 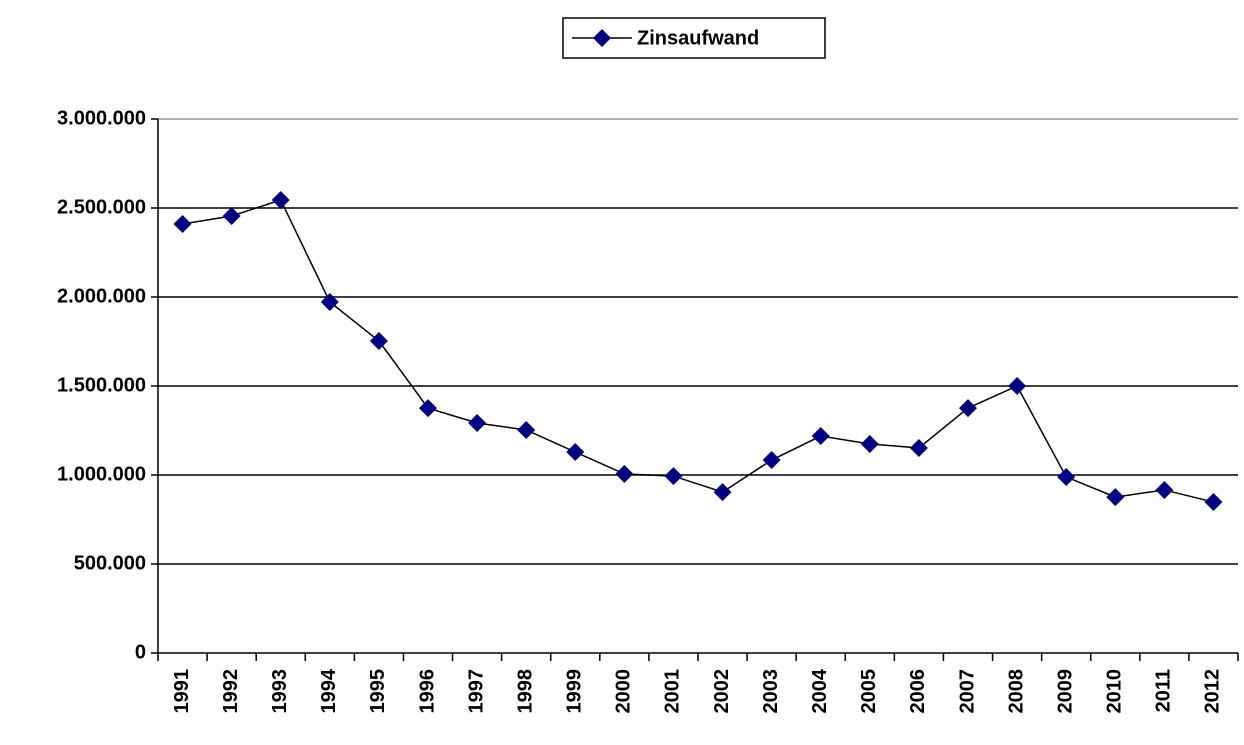 What do you see at coordinates (101, 385) in the screenshot?
I see `y-tick-label: 1.500.000` at bounding box center [101, 385].